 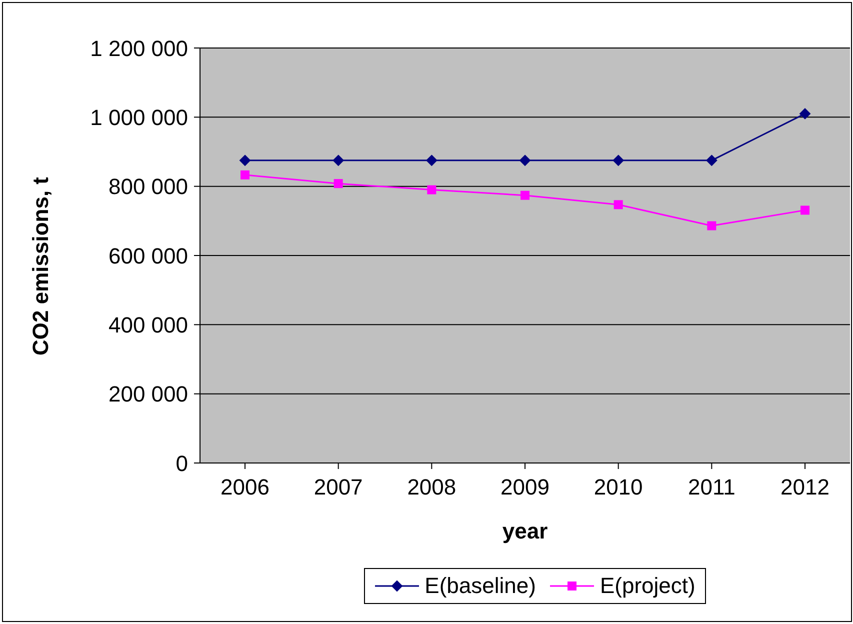 What do you see at coordinates (618, 487) in the screenshot?
I see `x-tick-label: 2010` at bounding box center [618, 487].